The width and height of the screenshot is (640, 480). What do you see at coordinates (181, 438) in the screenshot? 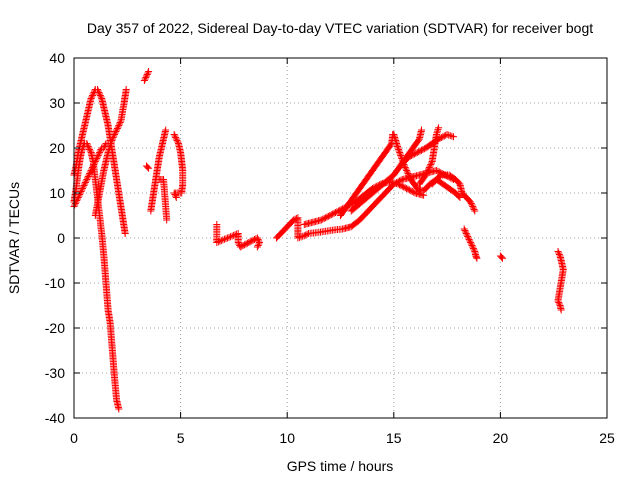
I see `x-tick-label: 5` at bounding box center [181, 438].